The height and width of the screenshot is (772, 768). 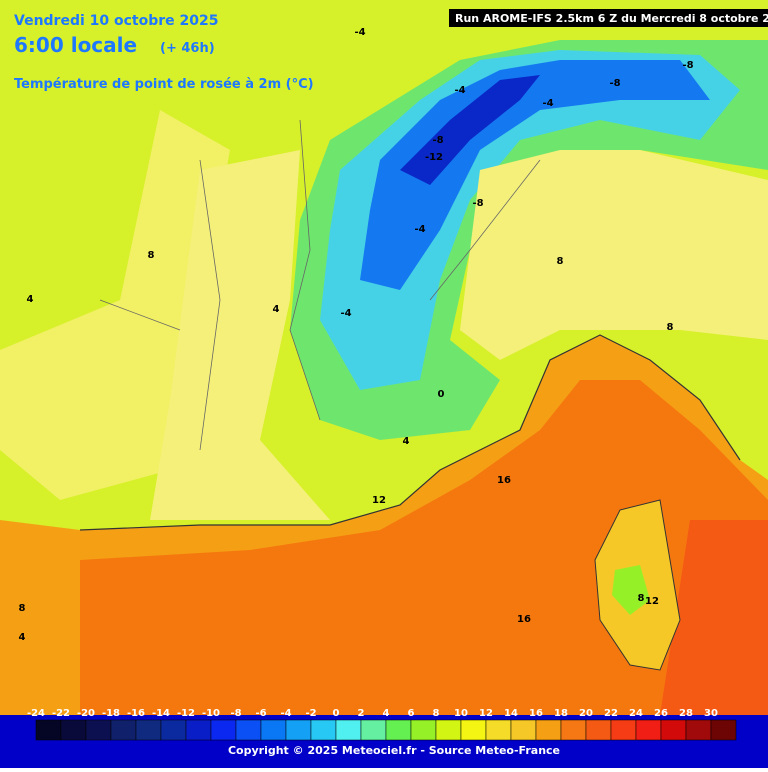 I want to click on date: Vendredi 10 octobre 2025, so click(x=116, y=21).